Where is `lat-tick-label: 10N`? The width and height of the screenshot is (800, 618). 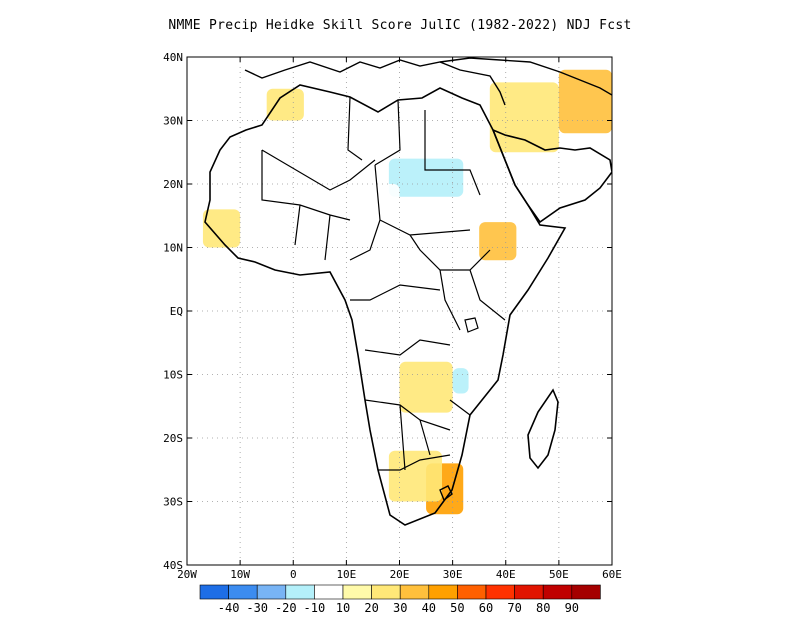 lat-tick-label: 10N is located at coordinates (173, 248).